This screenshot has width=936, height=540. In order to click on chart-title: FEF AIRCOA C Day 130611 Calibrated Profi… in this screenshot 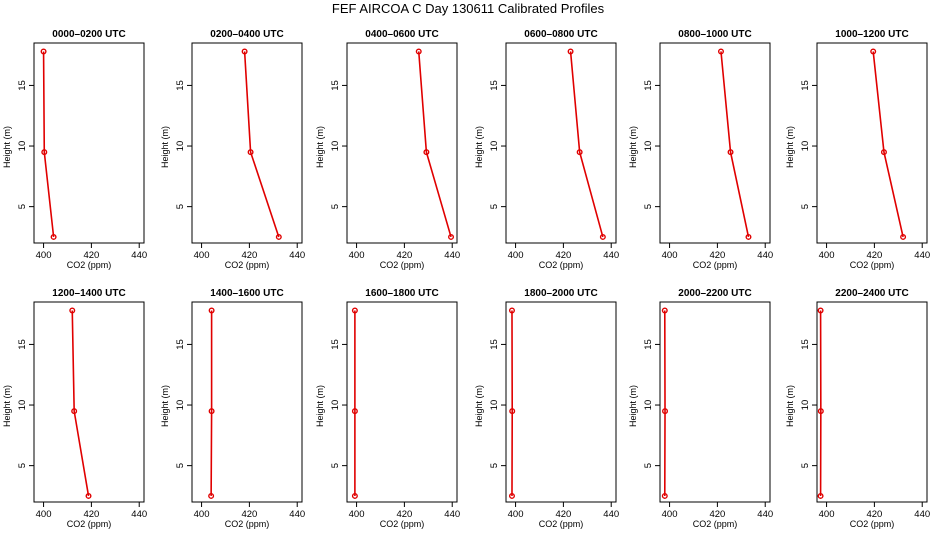, I will do `click(468, 8)`.